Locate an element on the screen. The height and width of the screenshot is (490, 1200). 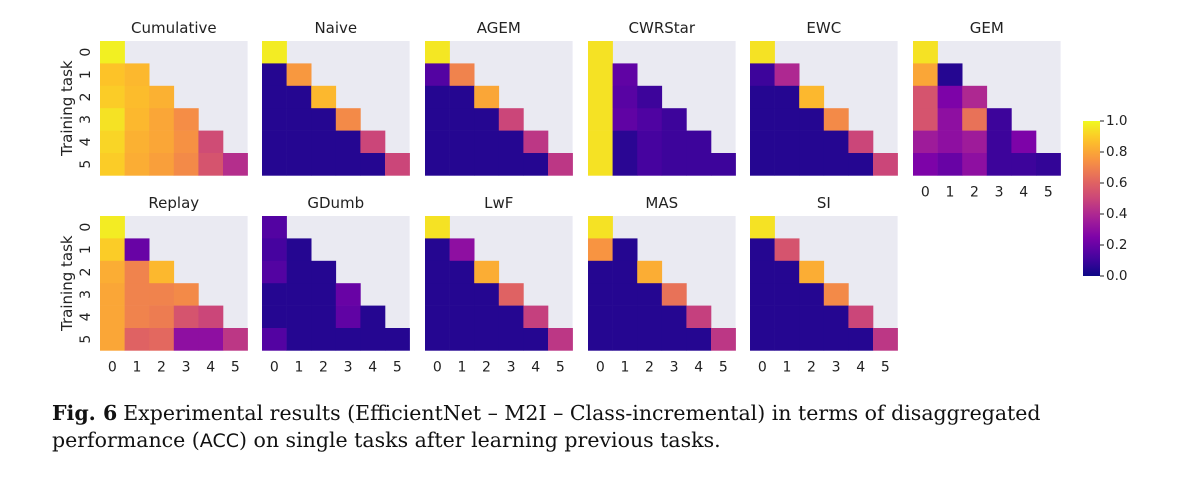
y-axis-label: Training task is located at coordinates (67, 283).